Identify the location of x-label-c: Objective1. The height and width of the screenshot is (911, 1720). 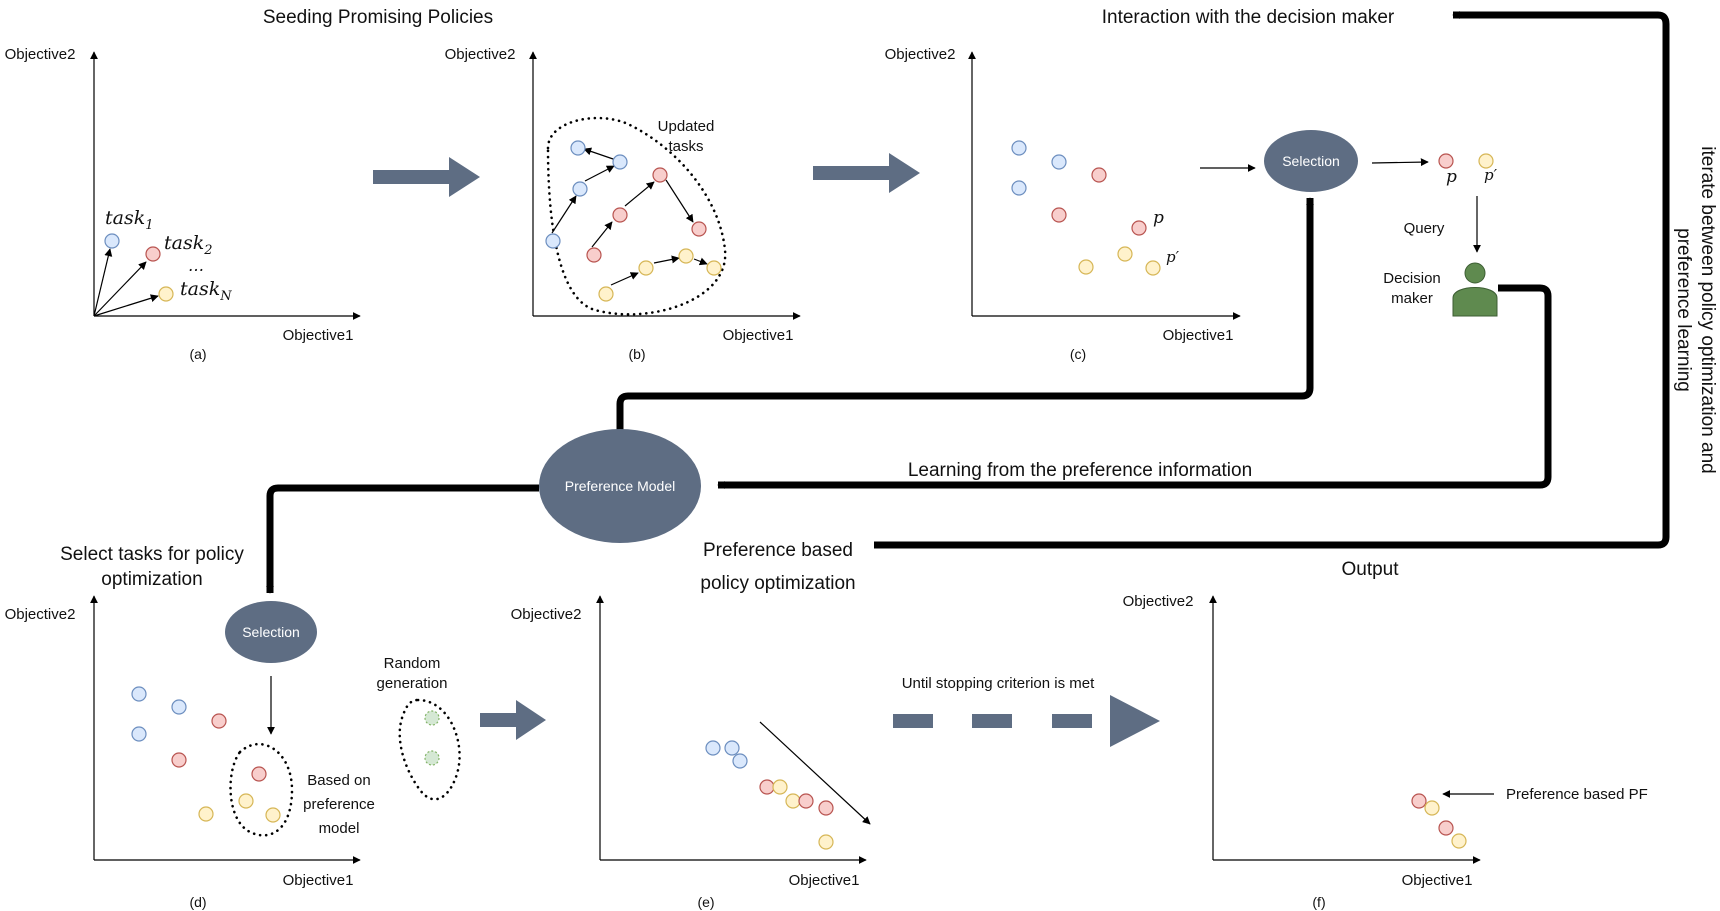
(1198, 335).